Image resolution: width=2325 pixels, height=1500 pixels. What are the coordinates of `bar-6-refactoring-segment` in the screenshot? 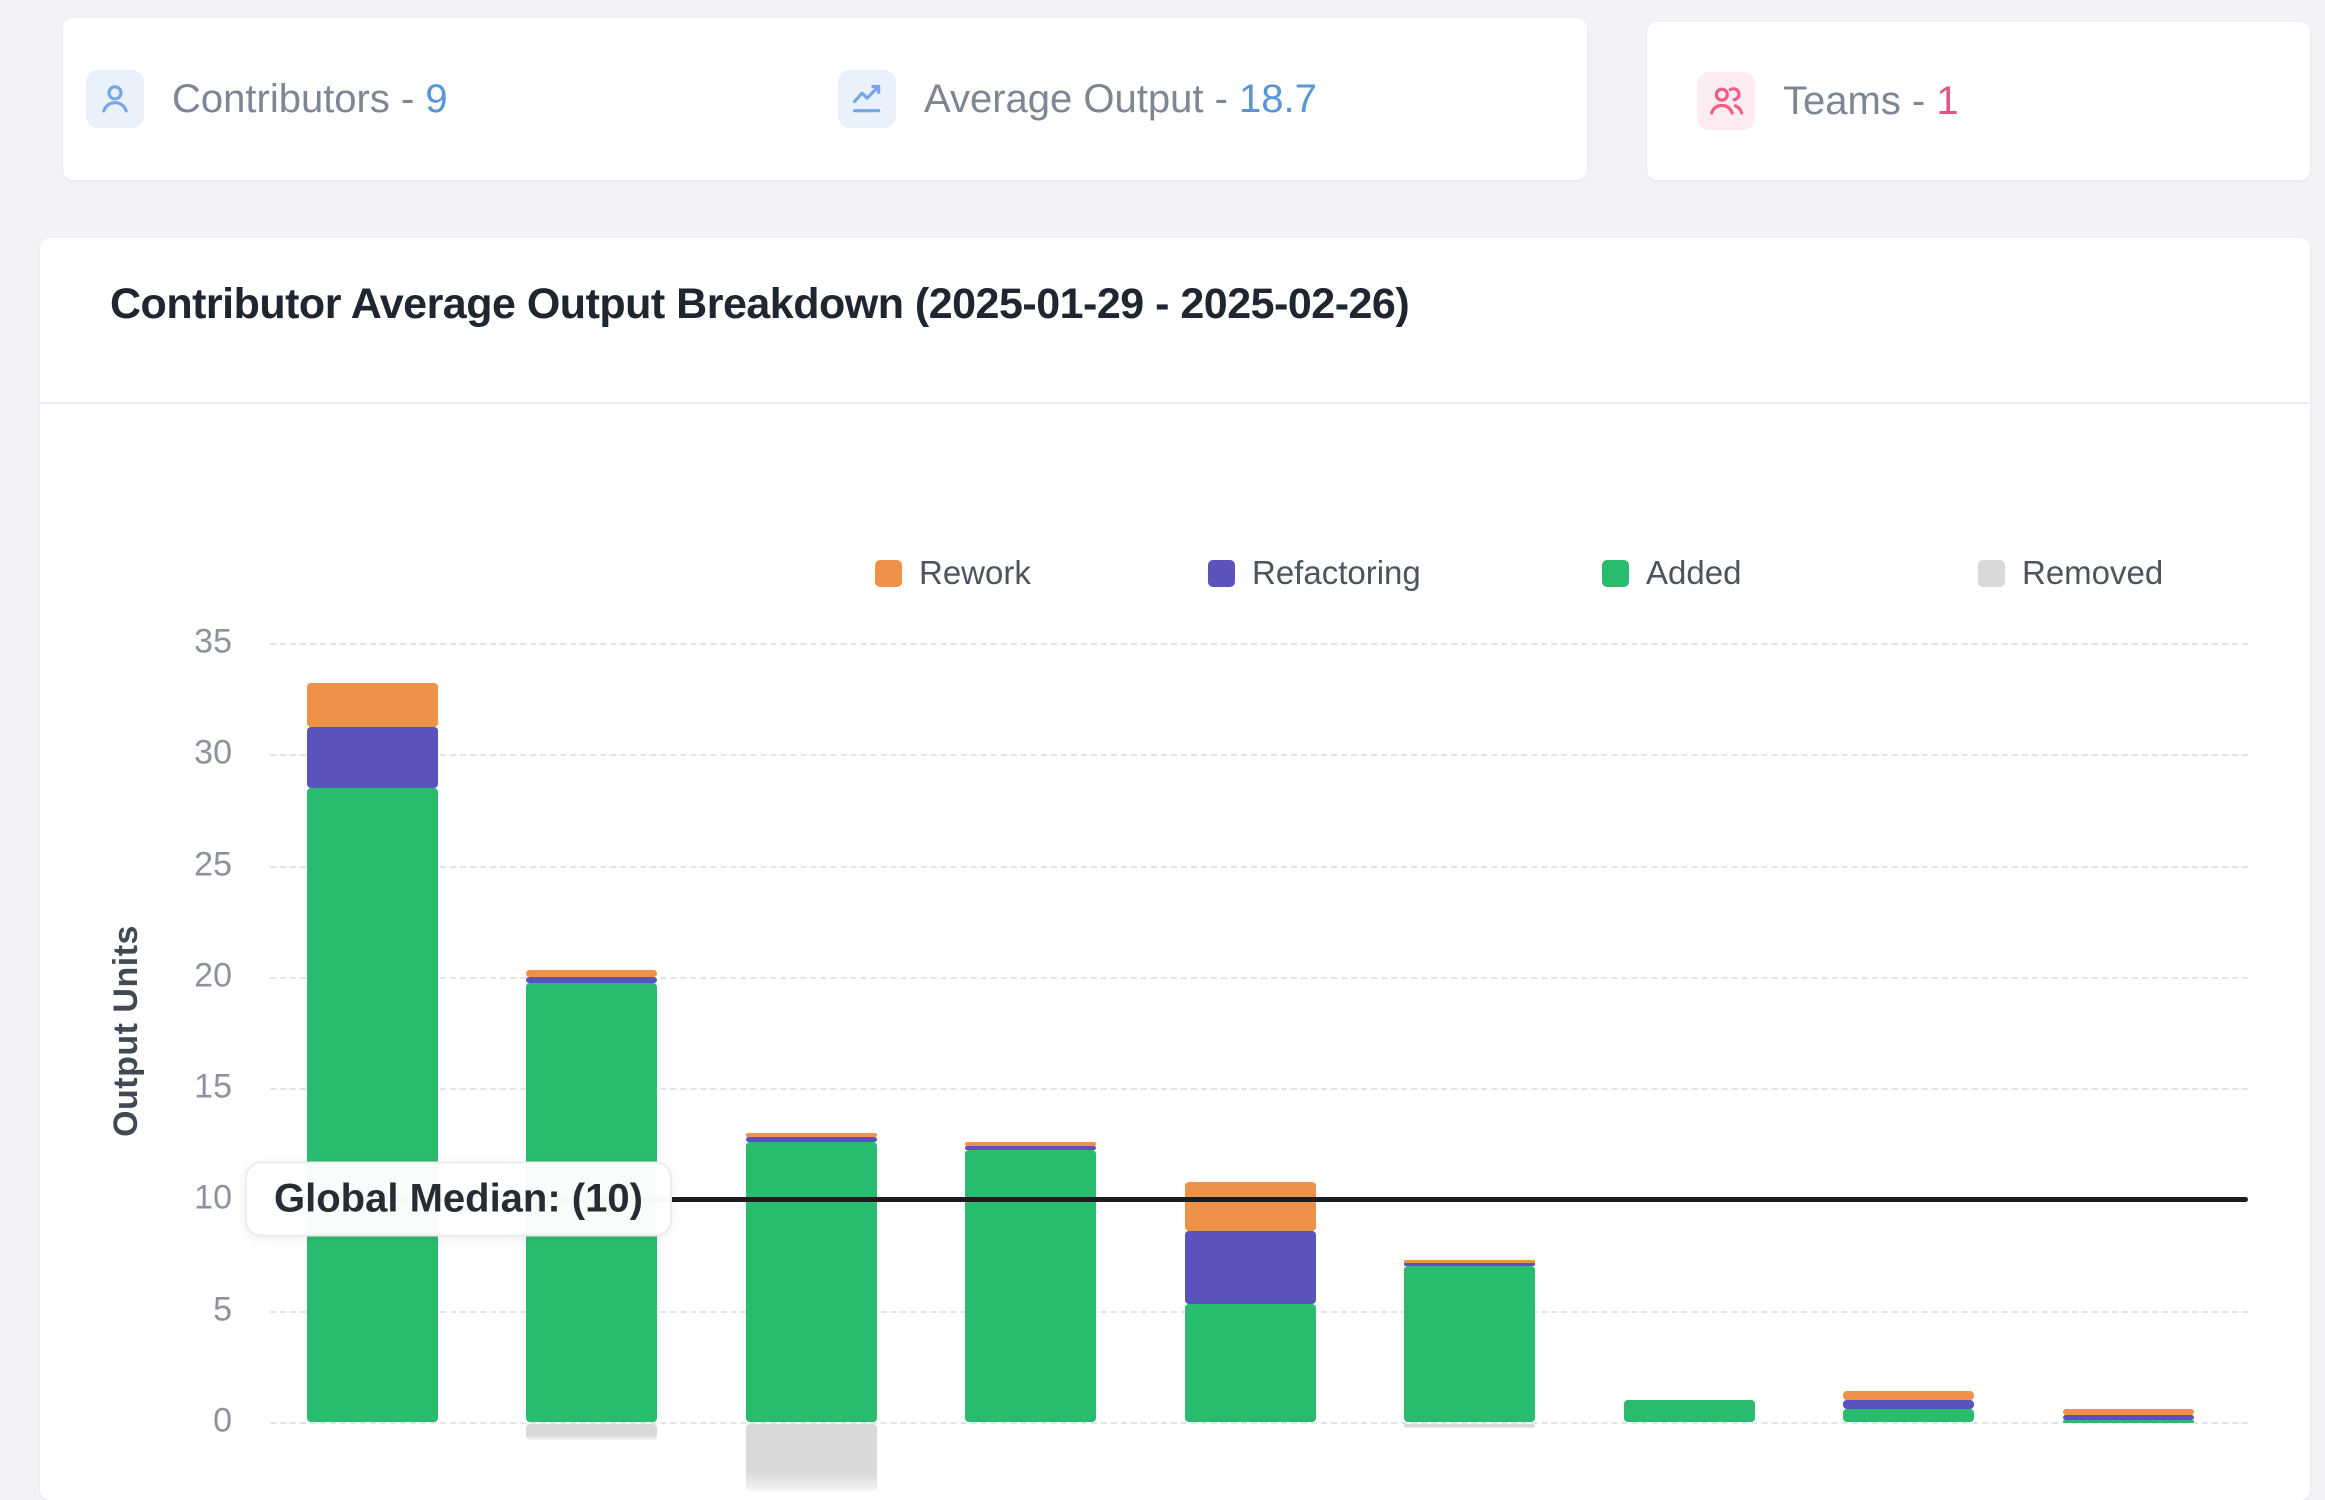 It's located at (1469, 1264).